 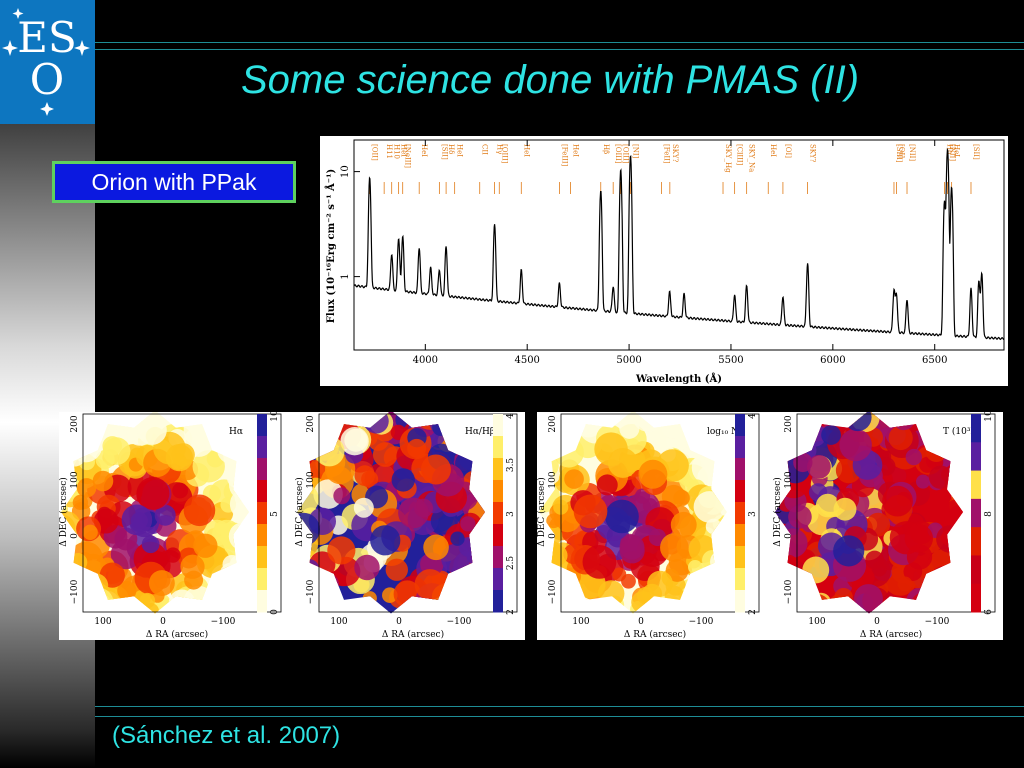 What do you see at coordinates (46, 37) in the screenshot?
I see `logo-text-top: ES` at bounding box center [46, 37].